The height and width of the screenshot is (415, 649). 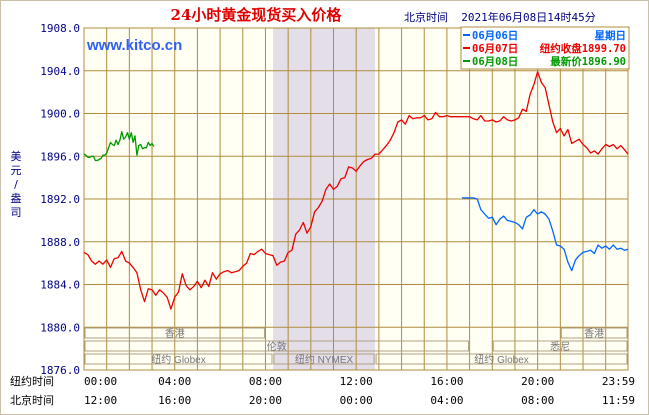 What do you see at coordinates (60, 242) in the screenshot?
I see `y-tick-label: 1888.0` at bounding box center [60, 242].